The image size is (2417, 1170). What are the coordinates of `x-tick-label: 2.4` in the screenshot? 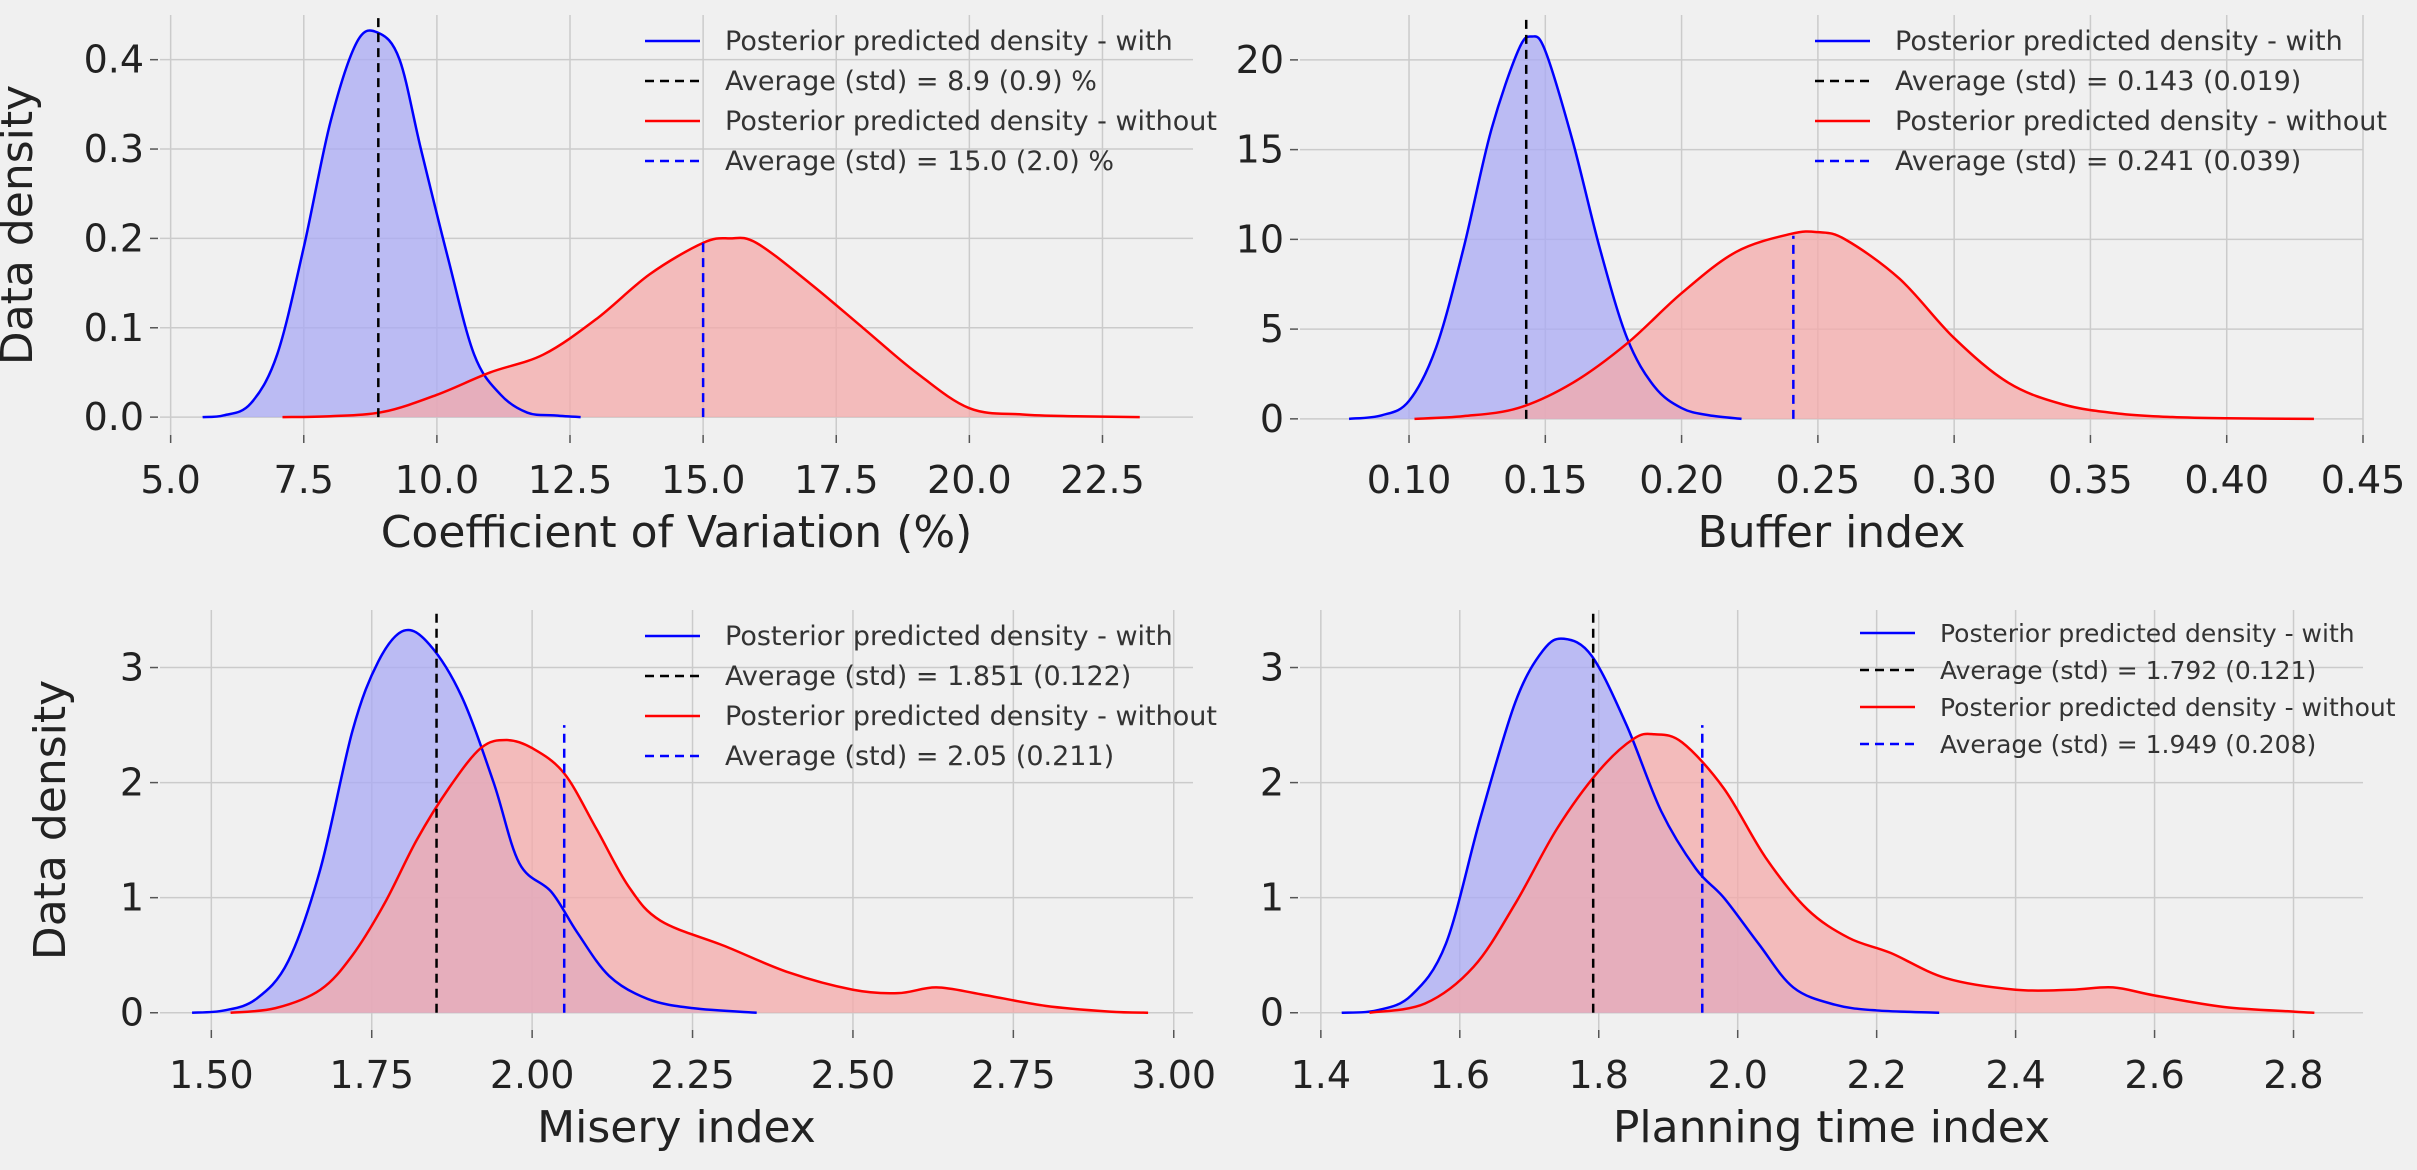 It's located at (2015, 1075).